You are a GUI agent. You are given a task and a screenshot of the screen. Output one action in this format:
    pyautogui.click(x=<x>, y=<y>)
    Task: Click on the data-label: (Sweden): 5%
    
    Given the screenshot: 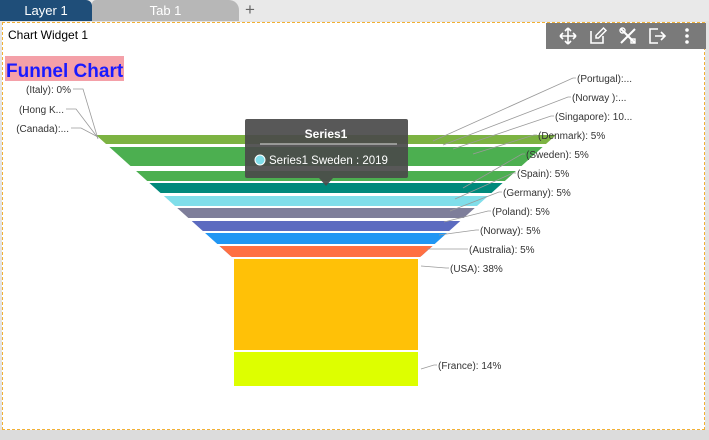 What is the action you would take?
    pyautogui.click(x=557, y=155)
    